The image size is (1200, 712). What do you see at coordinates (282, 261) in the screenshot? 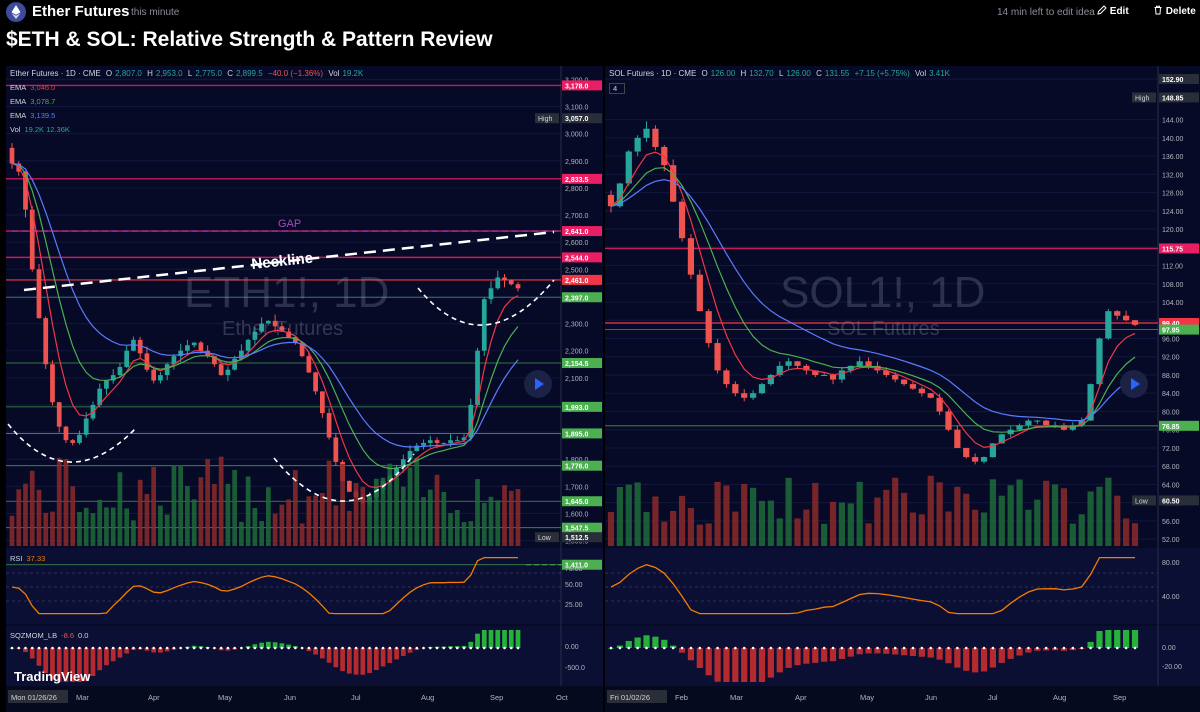
I see `eth-neckline-label: Neckline` at bounding box center [282, 261].